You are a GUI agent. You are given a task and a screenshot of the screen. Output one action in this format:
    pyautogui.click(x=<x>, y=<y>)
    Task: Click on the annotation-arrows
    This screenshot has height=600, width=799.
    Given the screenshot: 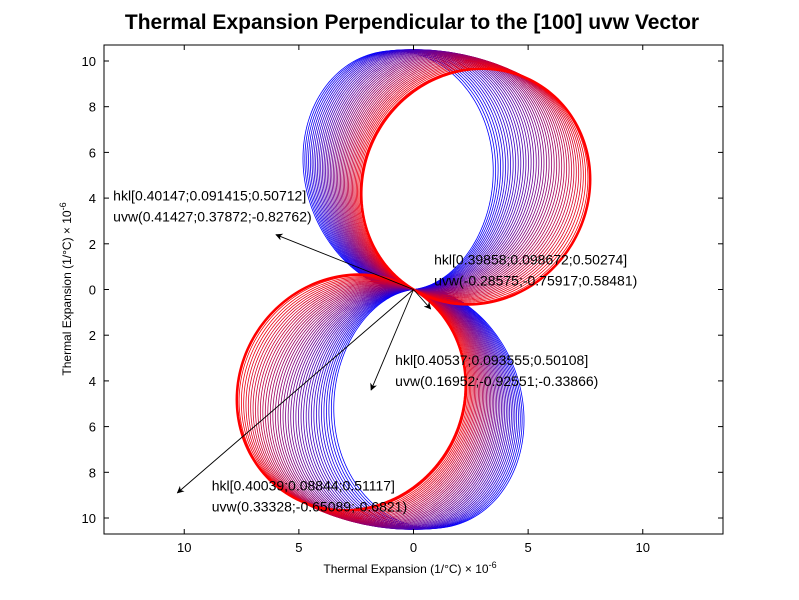 What is the action you would take?
    pyautogui.click(x=304, y=363)
    